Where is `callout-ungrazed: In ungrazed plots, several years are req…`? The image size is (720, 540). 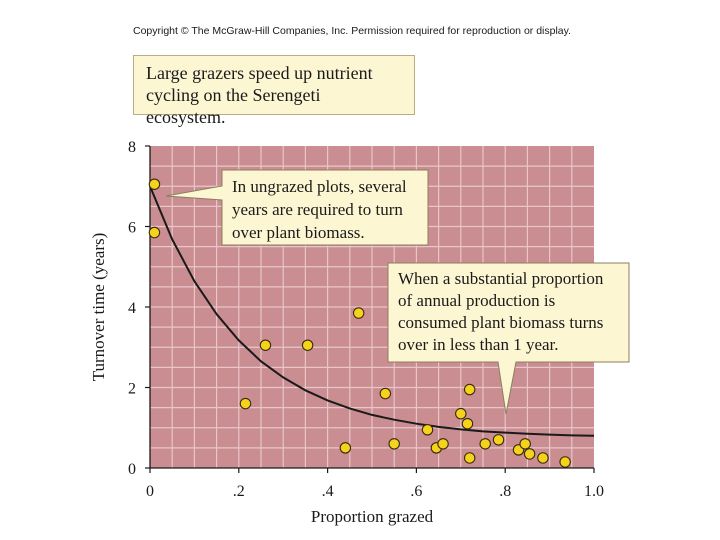
callout-ungrazed: In ungrazed plots, several years are req… is located at coordinates (297, 207).